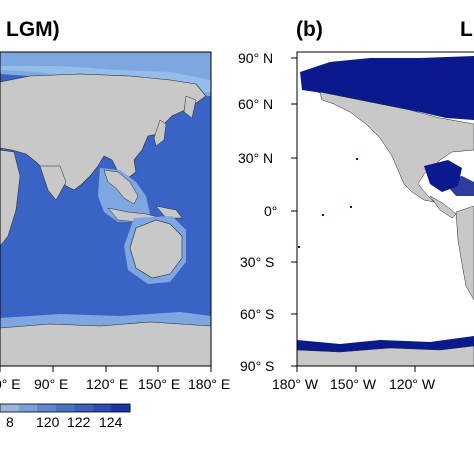 This screenshot has width=474, height=474. I want to click on panel-b-lat-tick-label: 30° N, so click(255, 158).